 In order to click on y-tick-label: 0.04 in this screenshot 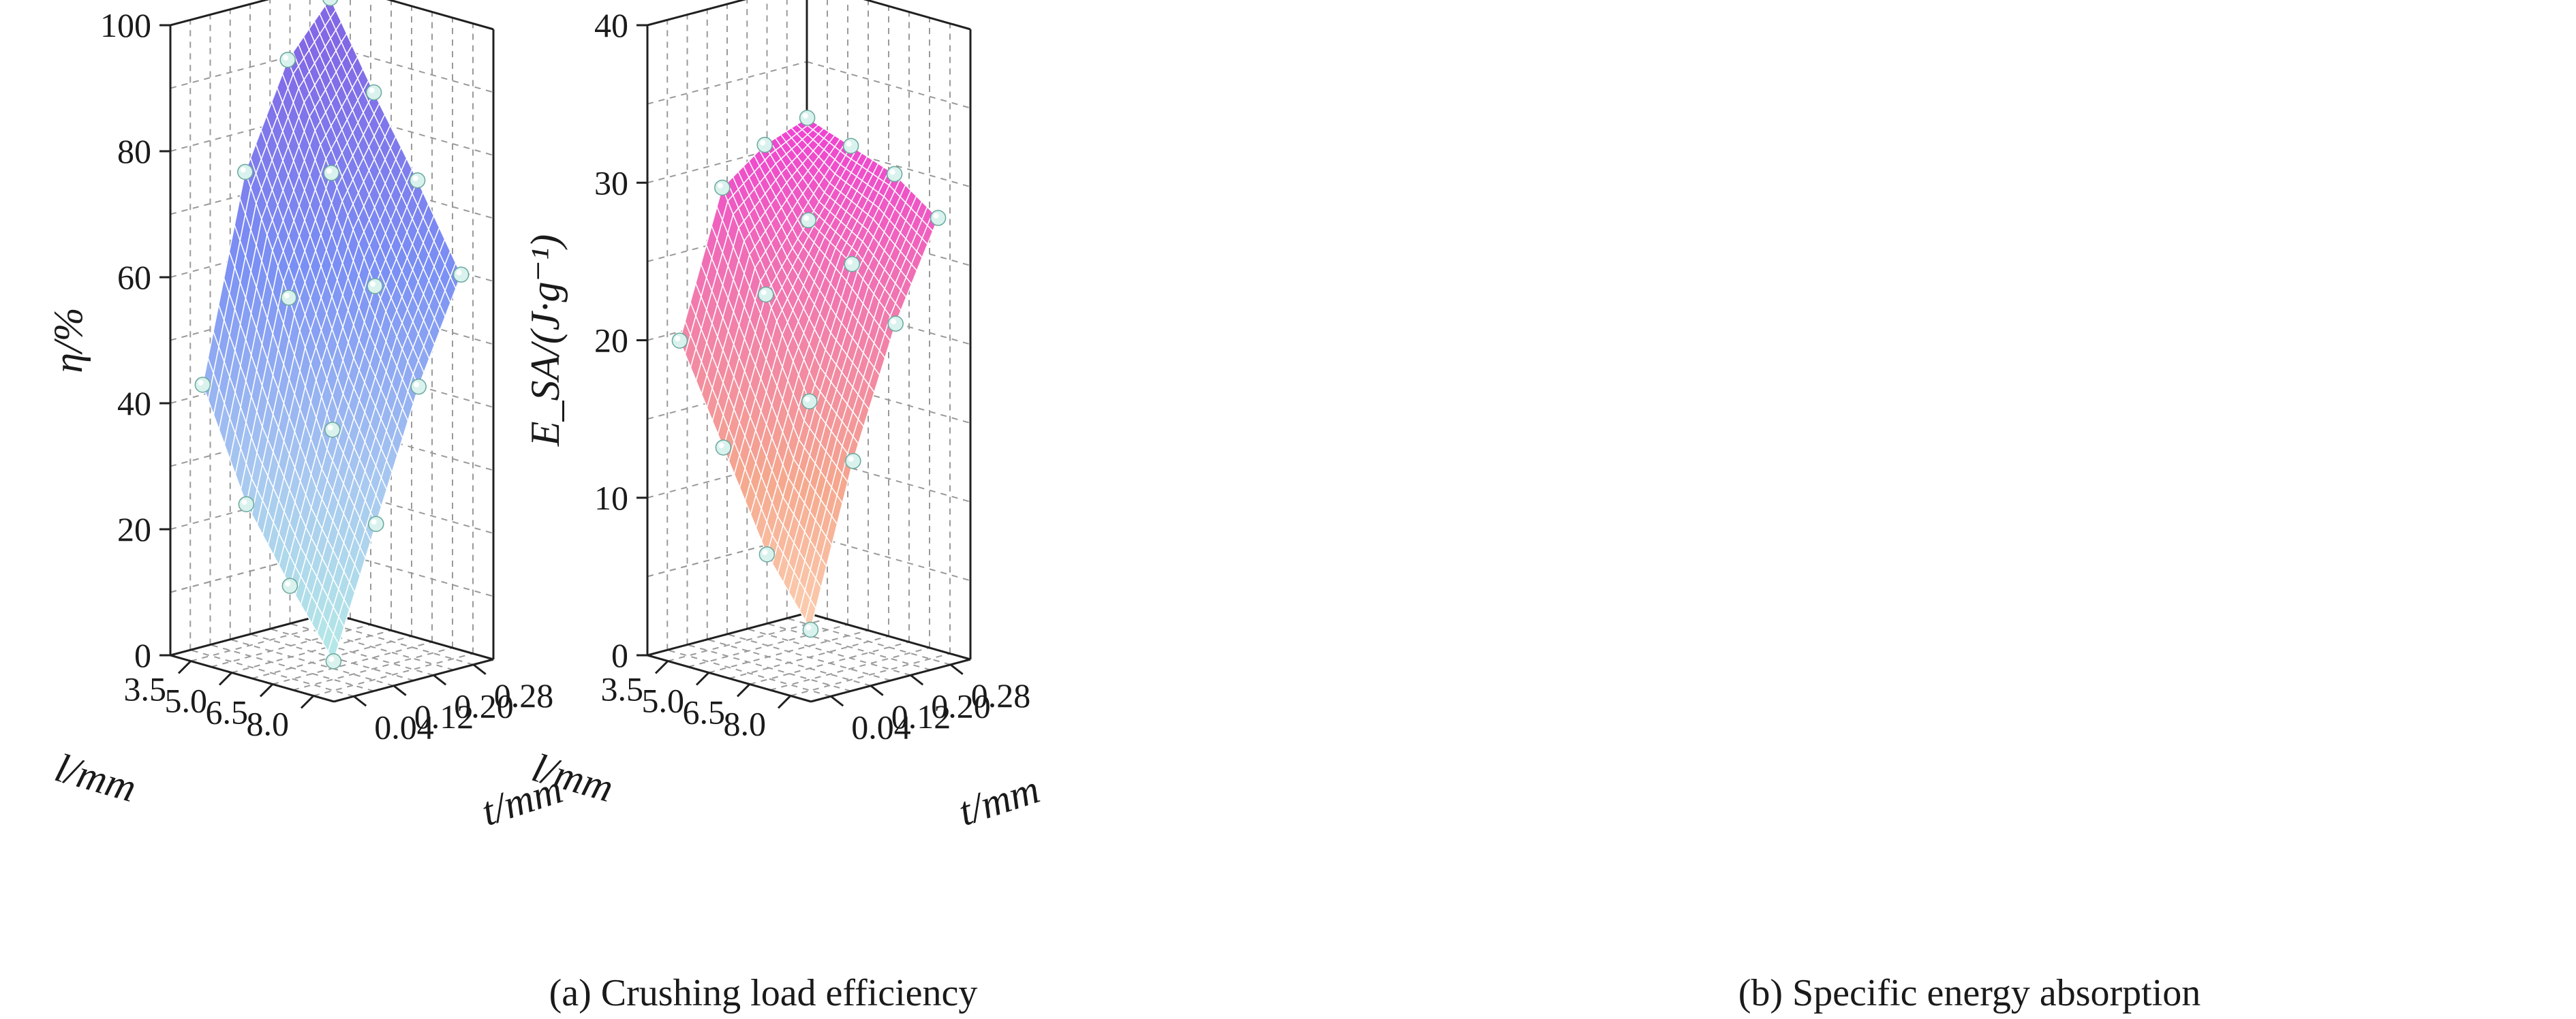, I will do `click(404, 727)`.